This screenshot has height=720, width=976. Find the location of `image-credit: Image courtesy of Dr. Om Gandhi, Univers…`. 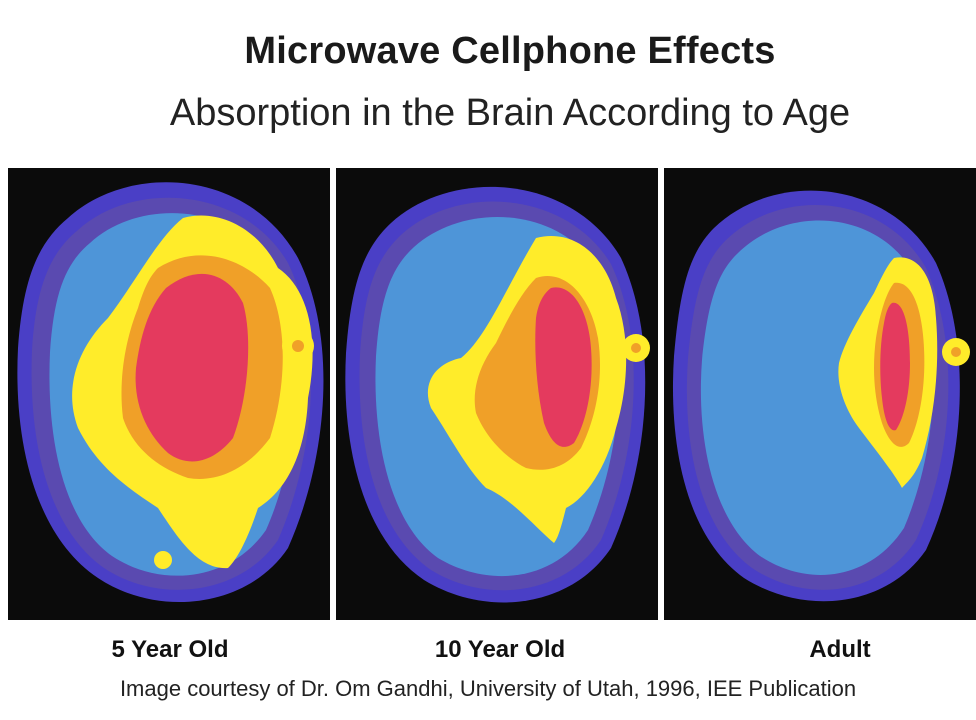

image-credit: Image courtesy of Dr. Om Gandhi, Univers… is located at coordinates (488, 688).